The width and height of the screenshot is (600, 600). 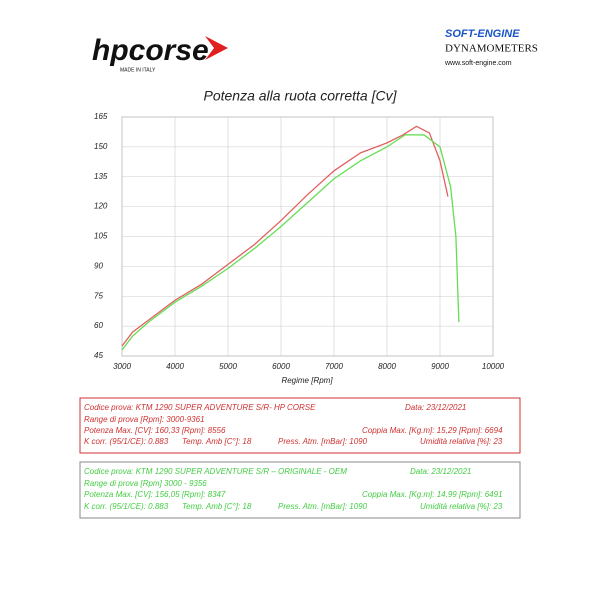 What do you see at coordinates (101, 116) in the screenshot?
I see `y-tick-label: 165` at bounding box center [101, 116].